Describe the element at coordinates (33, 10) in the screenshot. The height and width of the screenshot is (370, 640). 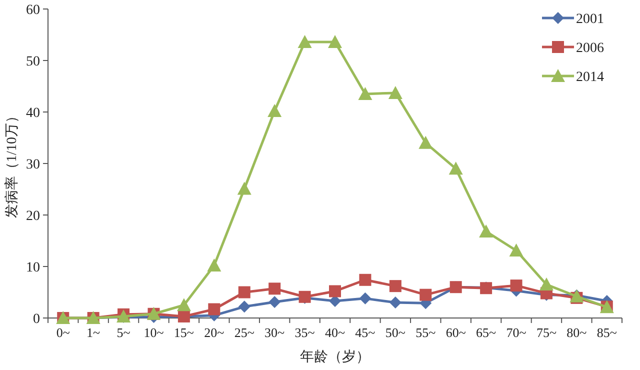
I see `y-tick-label: 60` at that location.